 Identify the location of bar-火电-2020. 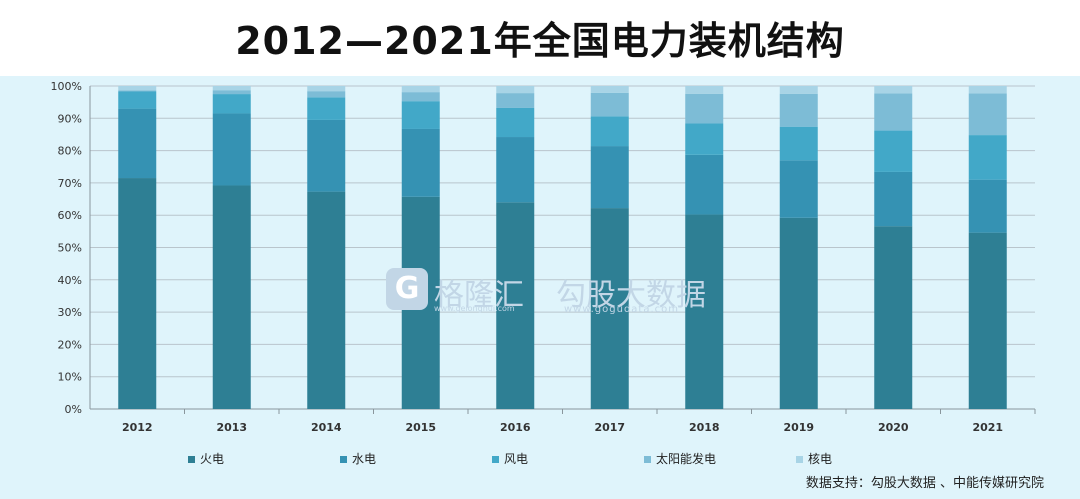
(893, 317).